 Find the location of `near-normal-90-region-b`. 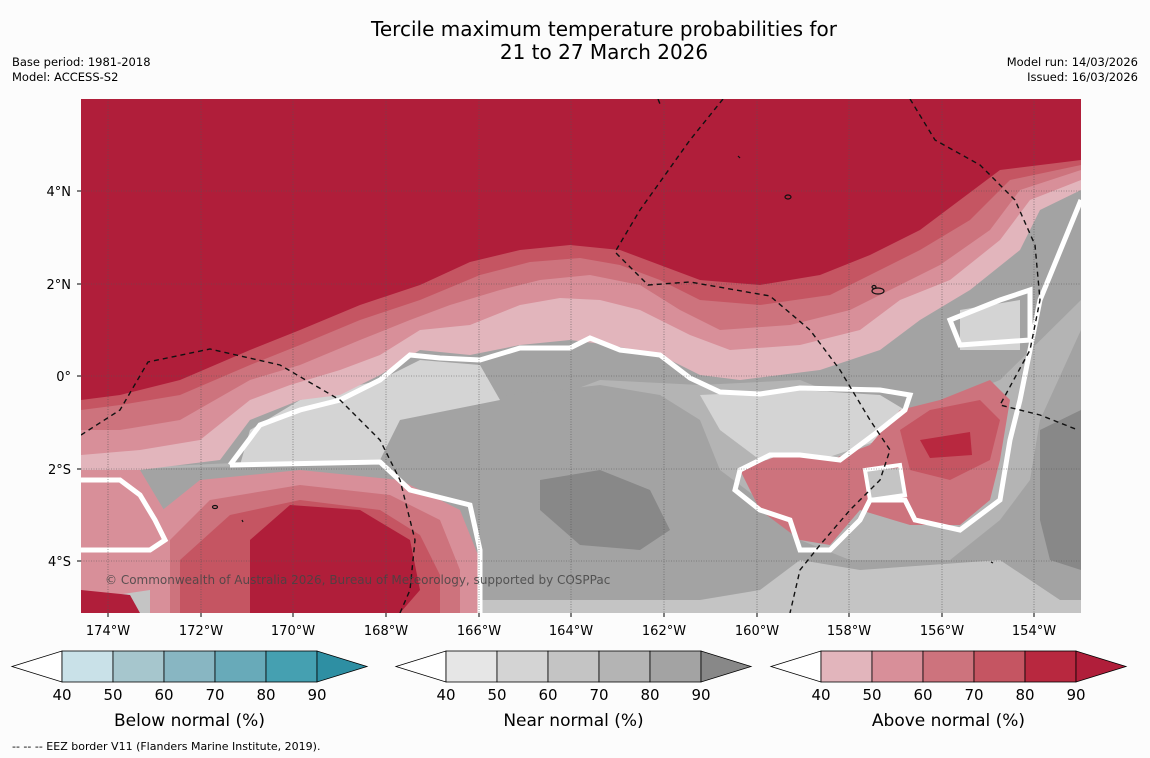

near-normal-90-region-b is located at coordinates (1060, 490).